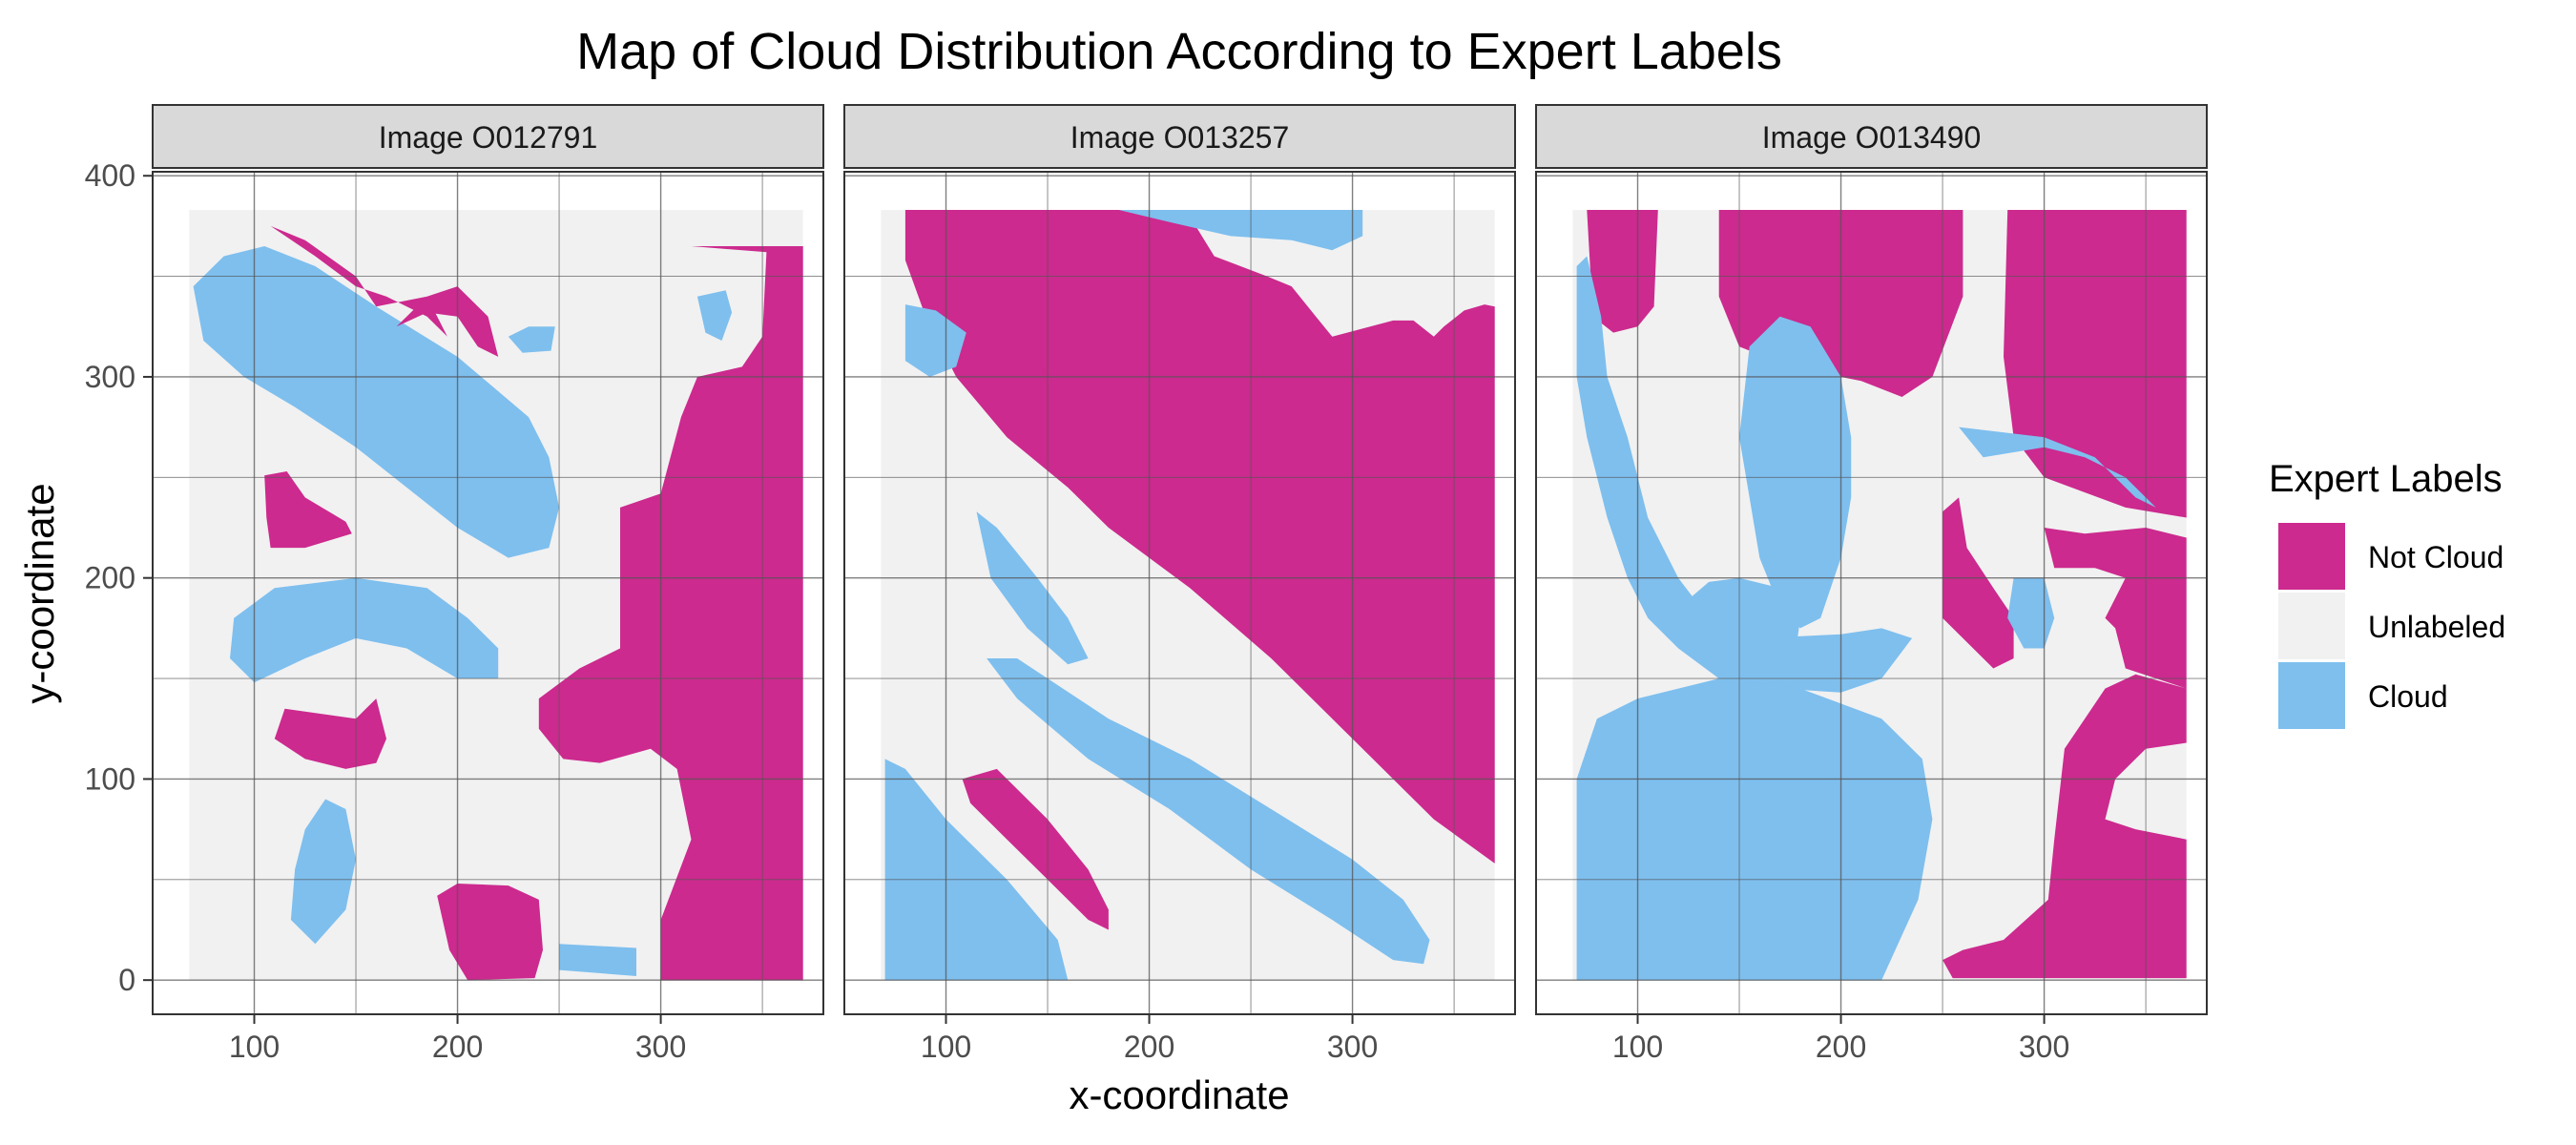 This screenshot has width=2576, height=1145. Describe the element at coordinates (110, 175) in the screenshot. I see `y-tick-label: 400` at that location.